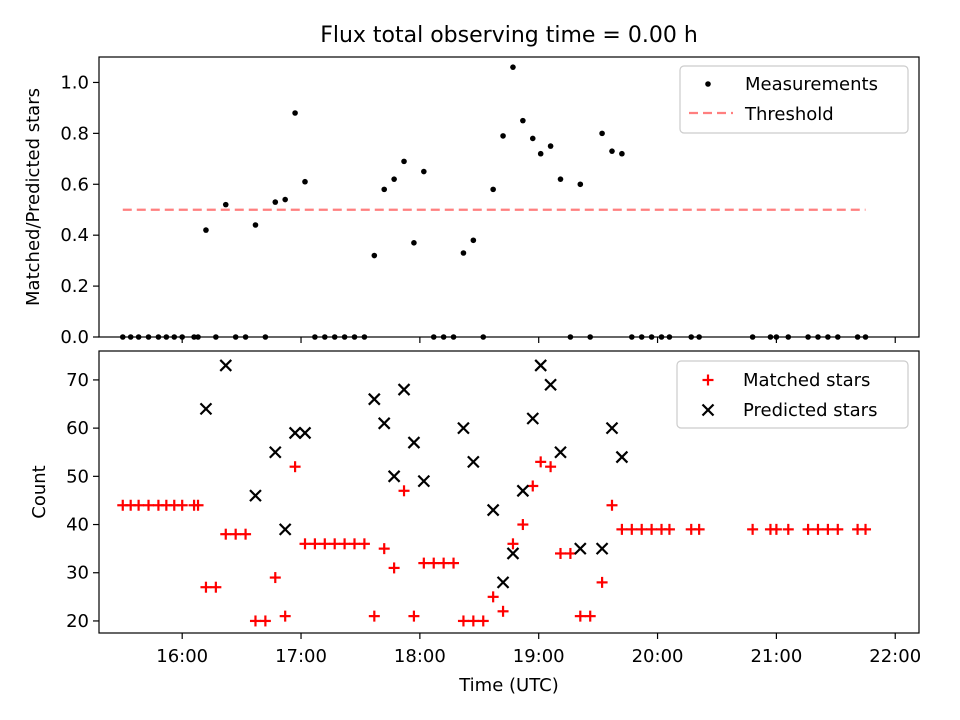 This screenshot has height=720, width=960. What do you see at coordinates (82, 501) in the screenshot?
I see `y-ticks-count: 20 30 40 50 60 70` at bounding box center [82, 501].